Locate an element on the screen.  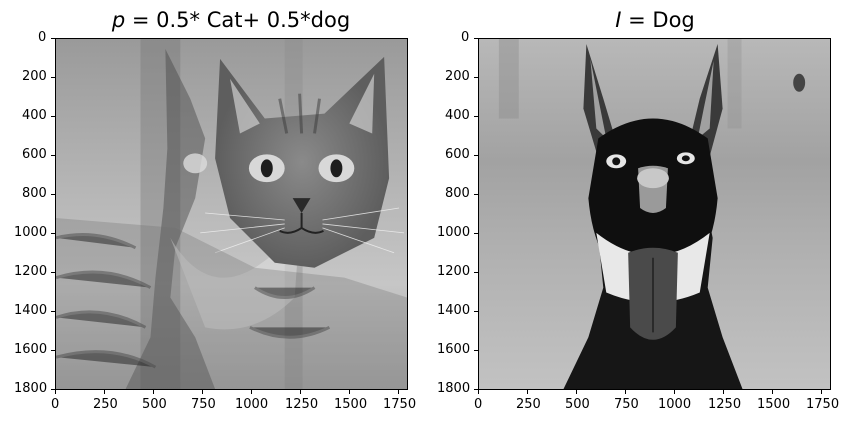
title-variable: p is located at coordinates (118, 20).